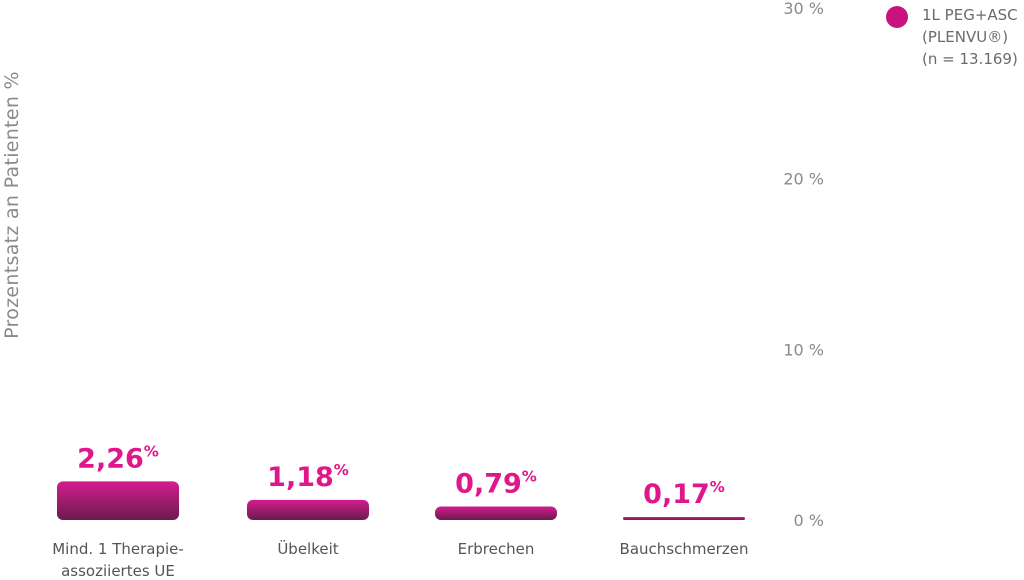  I want to click on y-tick-label: 10 %, so click(803, 349).